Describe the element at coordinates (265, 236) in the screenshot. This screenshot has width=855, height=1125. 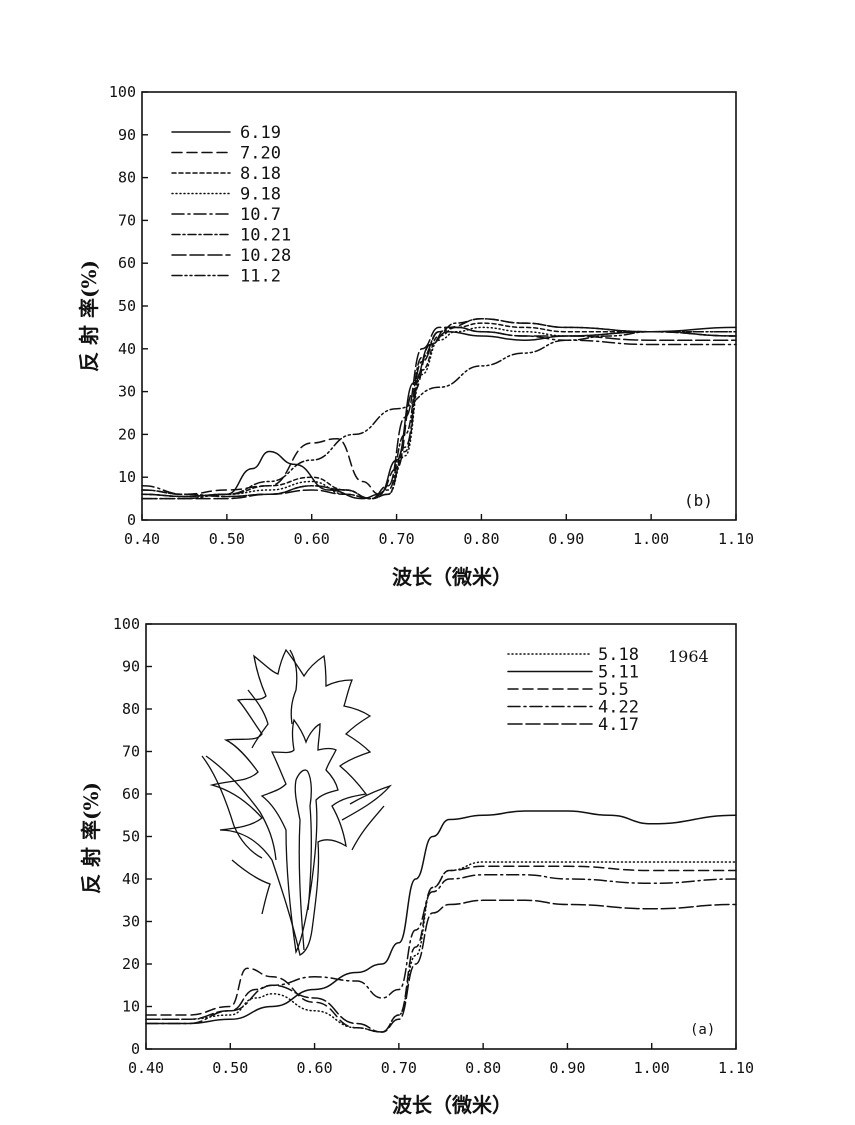
I see `legend-label: 10.21` at that location.